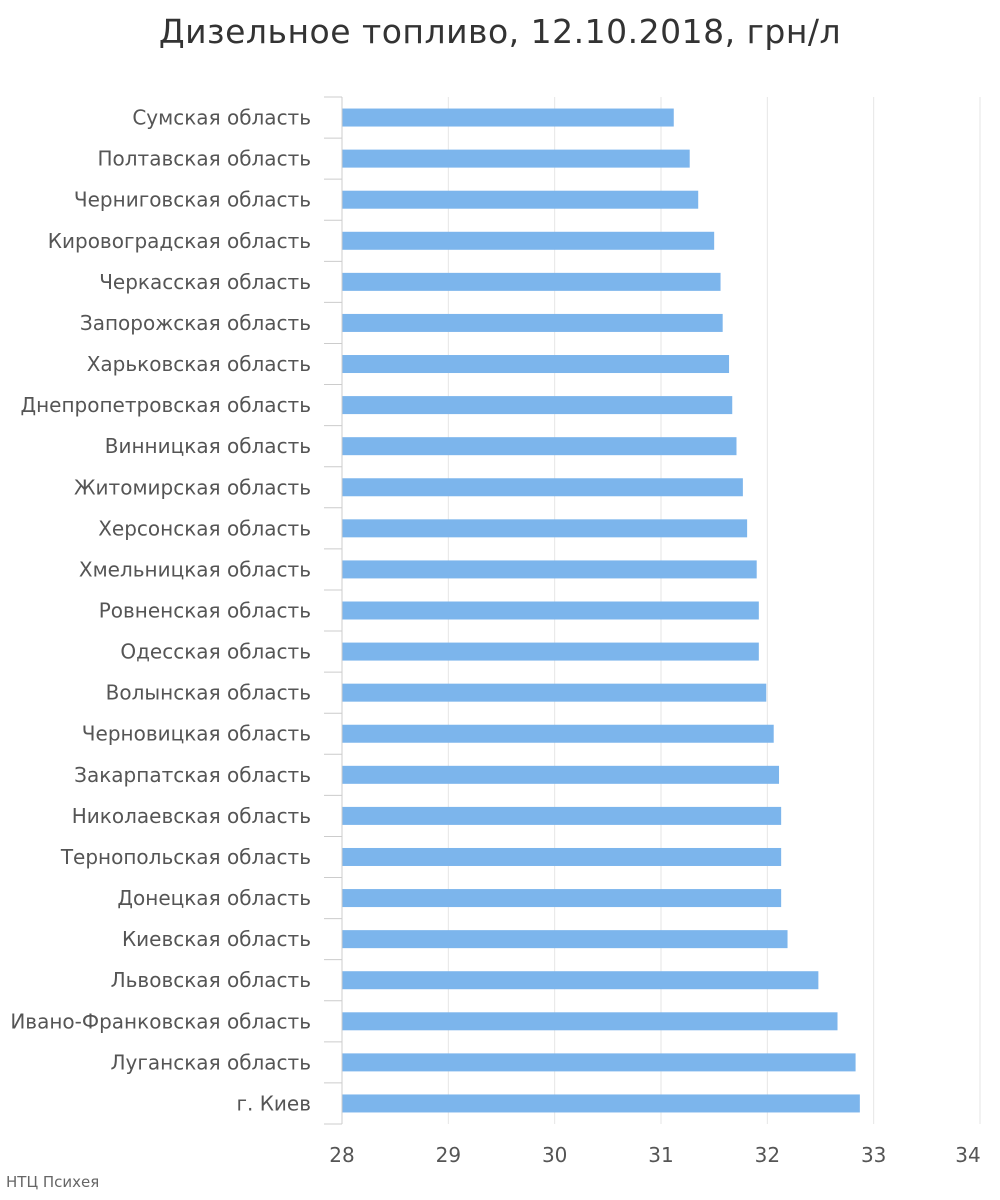 The height and width of the screenshot is (1200, 1000). I want to click on chart-title: Дизельное топливо, 12.10.2018, грн/л, so click(500, 31).